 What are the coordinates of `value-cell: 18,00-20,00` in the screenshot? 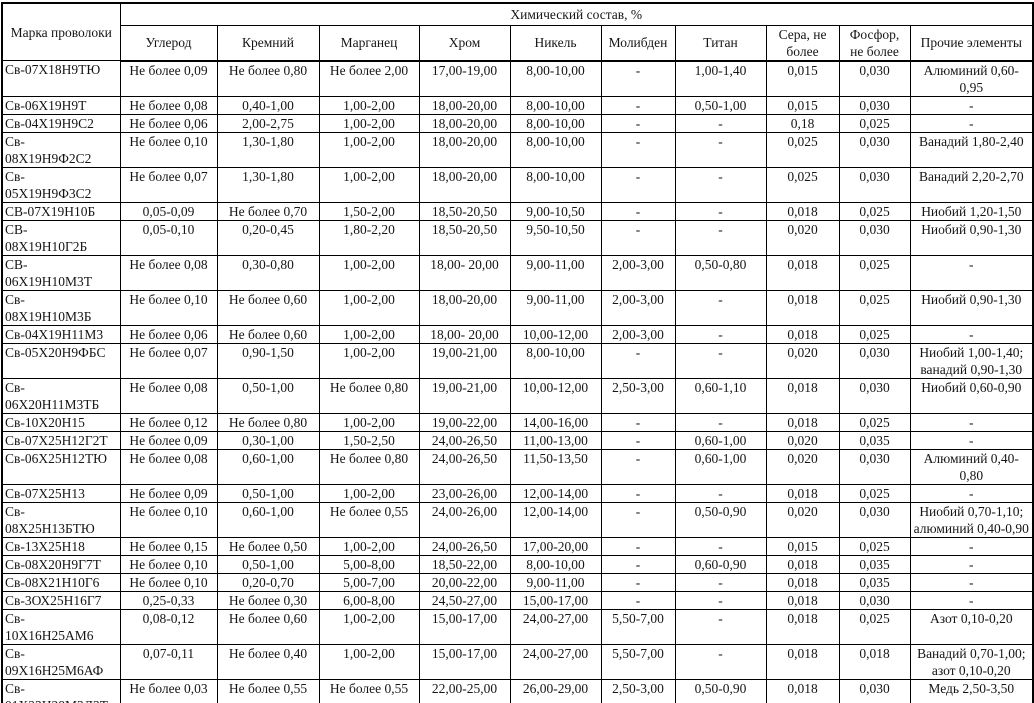 It's located at (464, 307).